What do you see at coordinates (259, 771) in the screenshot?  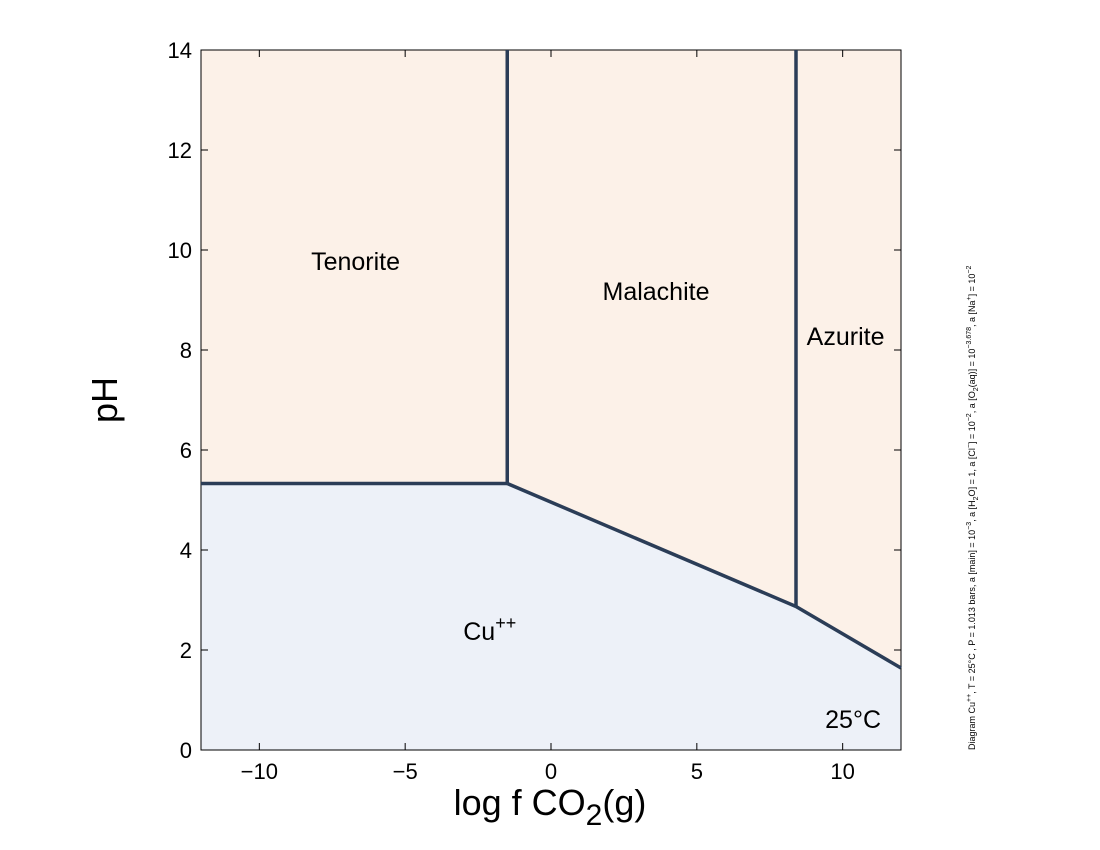 I see `x-tick-label: −10` at bounding box center [259, 771].